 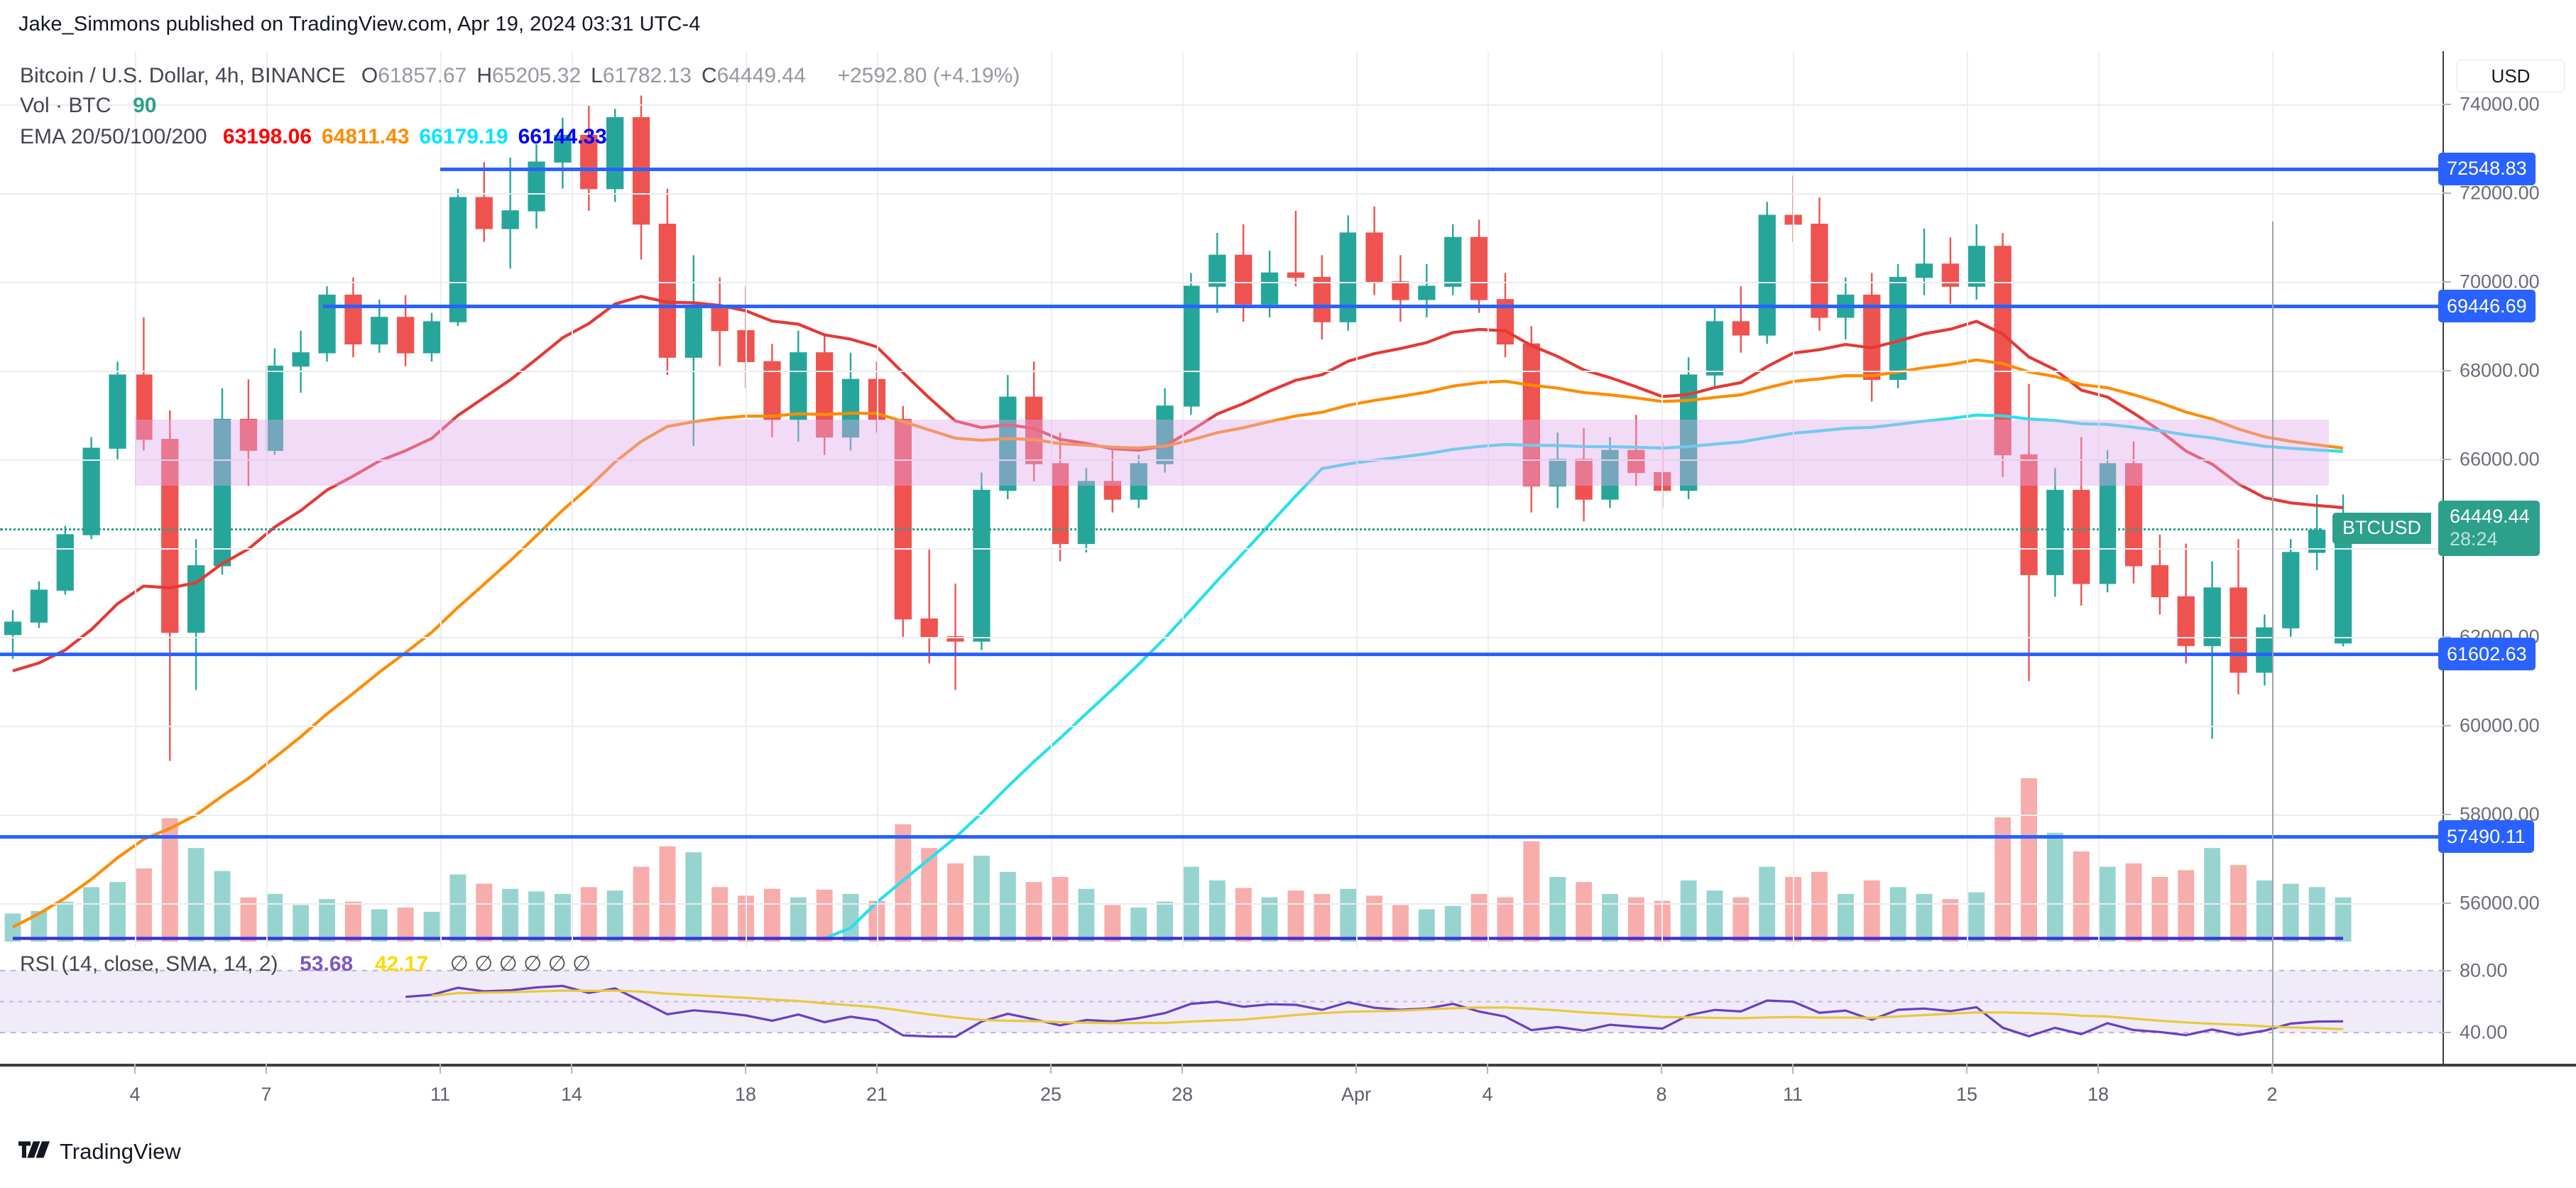 What do you see at coordinates (65, 105) in the screenshot?
I see `legend-volume-label: Vol · BTC` at bounding box center [65, 105].